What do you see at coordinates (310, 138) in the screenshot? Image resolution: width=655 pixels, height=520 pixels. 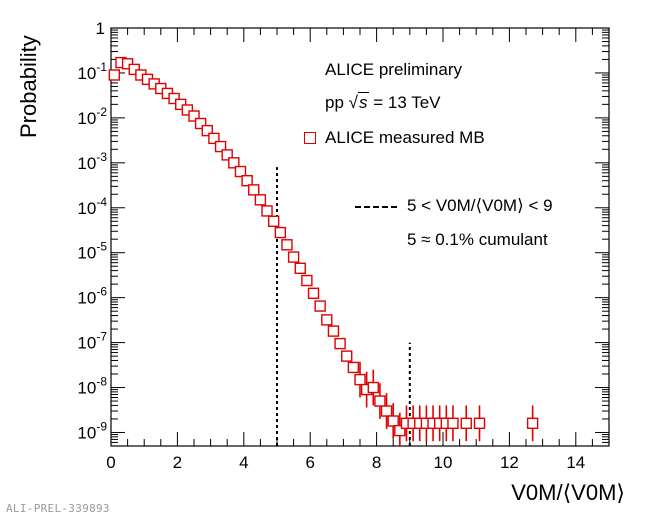 I see `legend-marker` at bounding box center [310, 138].